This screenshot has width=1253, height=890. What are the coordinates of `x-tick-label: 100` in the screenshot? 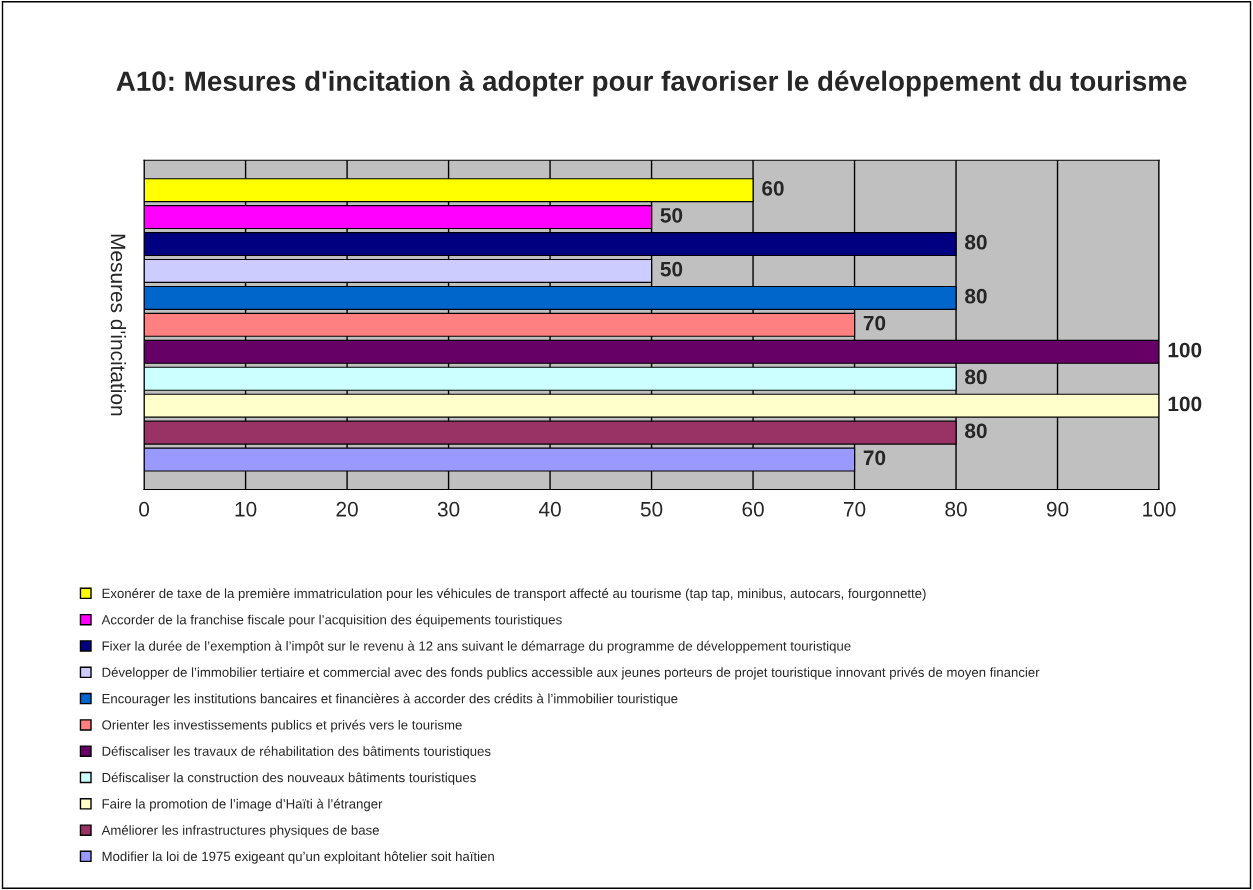 It's located at (1159, 509).